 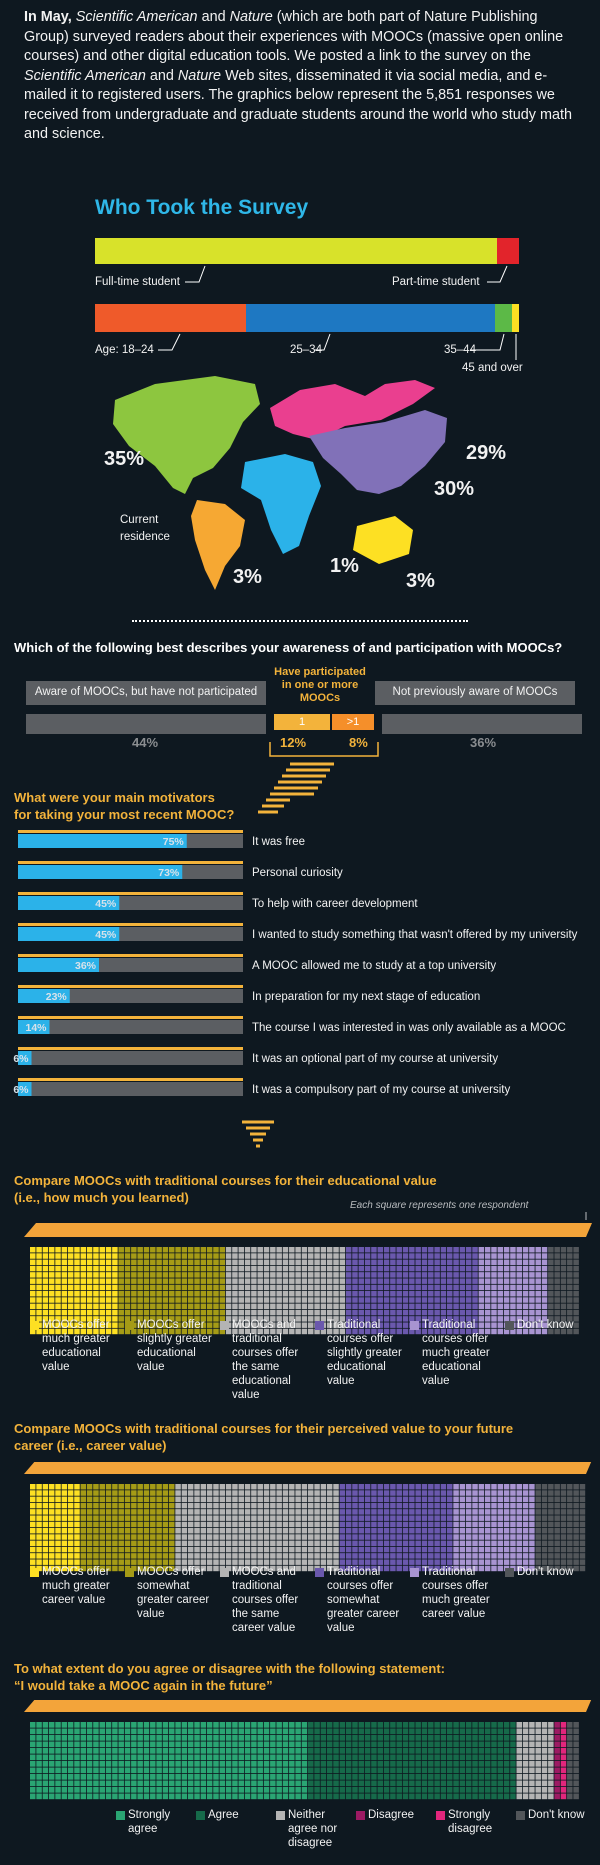 What do you see at coordinates (170, 318) in the screenshot?
I see `age-18-24-segment` at bounding box center [170, 318].